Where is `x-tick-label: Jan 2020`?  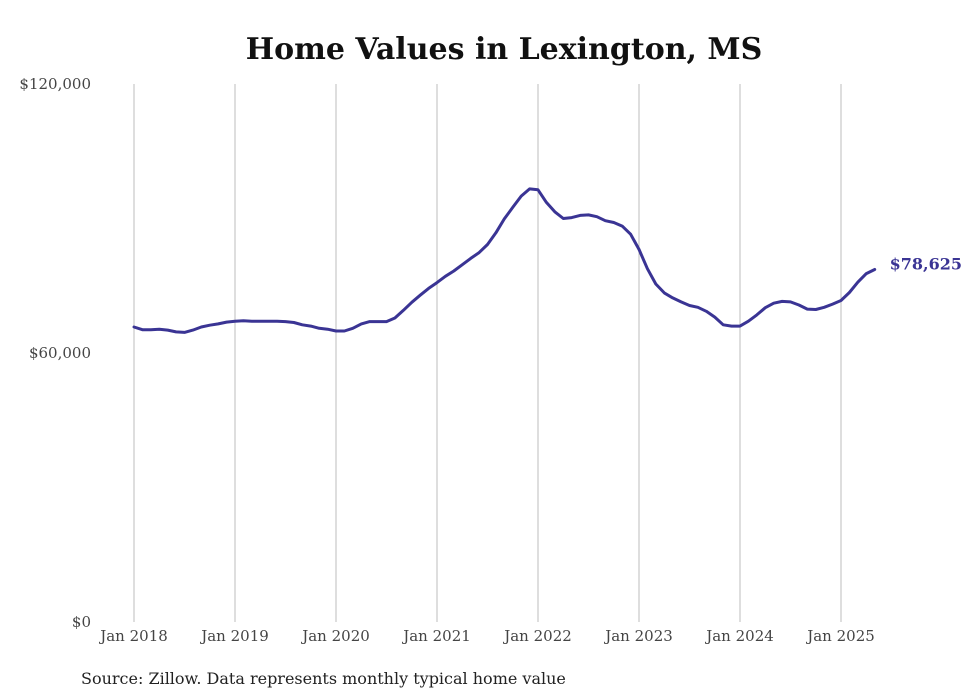 x-tick-label: Jan 2020 is located at coordinates (335, 636).